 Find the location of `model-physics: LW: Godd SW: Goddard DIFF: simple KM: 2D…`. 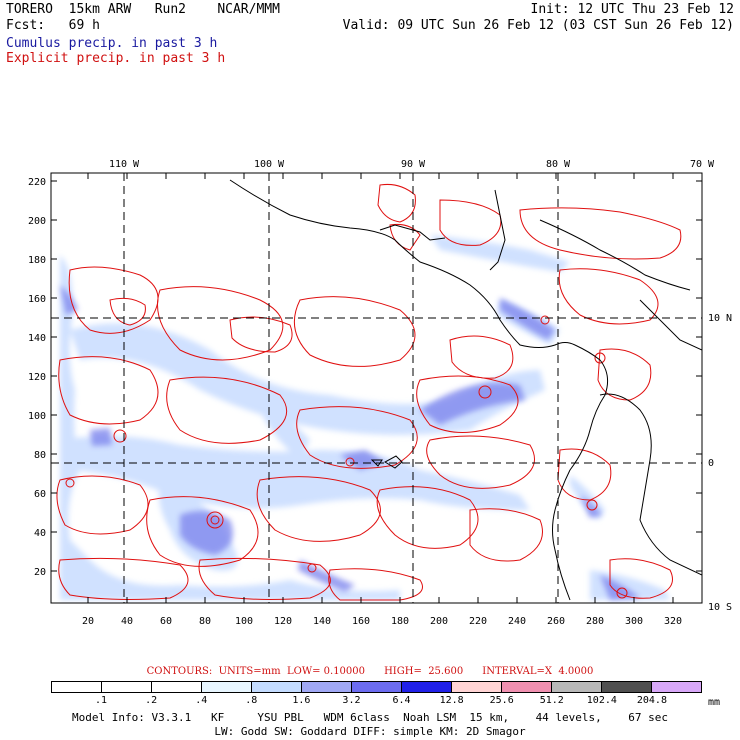

model-physics: LW: Godd SW: Goddard DIFF: simple KM: 2D… is located at coordinates (370, 731).